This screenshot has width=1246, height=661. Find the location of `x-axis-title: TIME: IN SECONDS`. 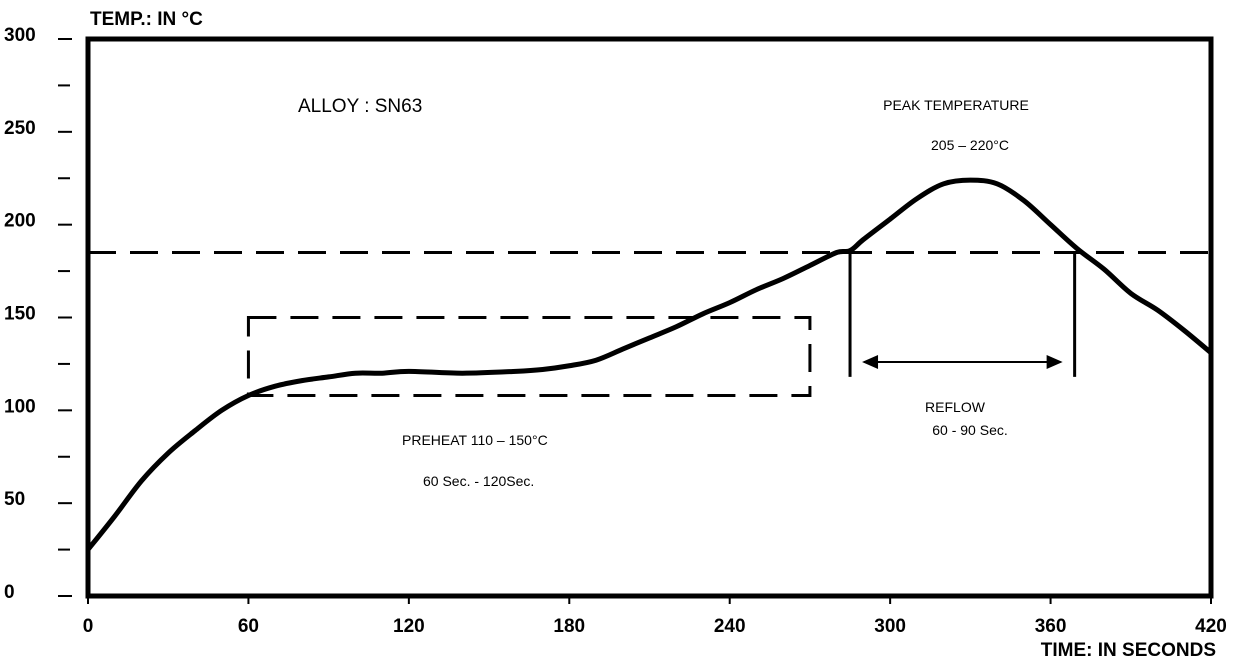

x-axis-title: TIME: IN SECONDS is located at coordinates (1128, 650).